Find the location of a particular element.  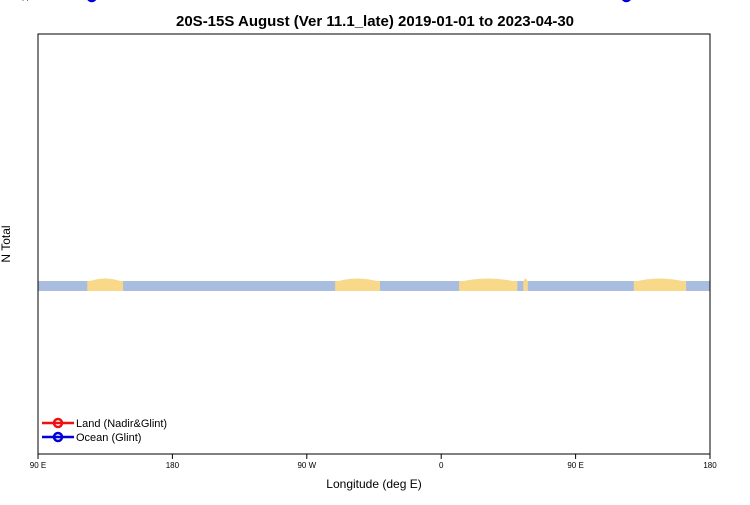

legend: Land (Nadir&Glint) Ocean (Glint) is located at coordinates (104, 430).